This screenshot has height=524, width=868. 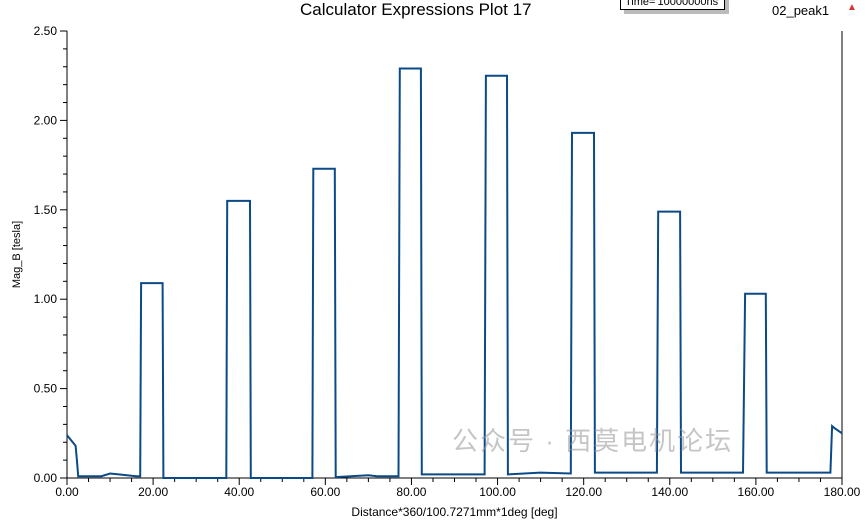 I want to click on y-axis-label: Mag_B [tesla], so click(x=17, y=254).